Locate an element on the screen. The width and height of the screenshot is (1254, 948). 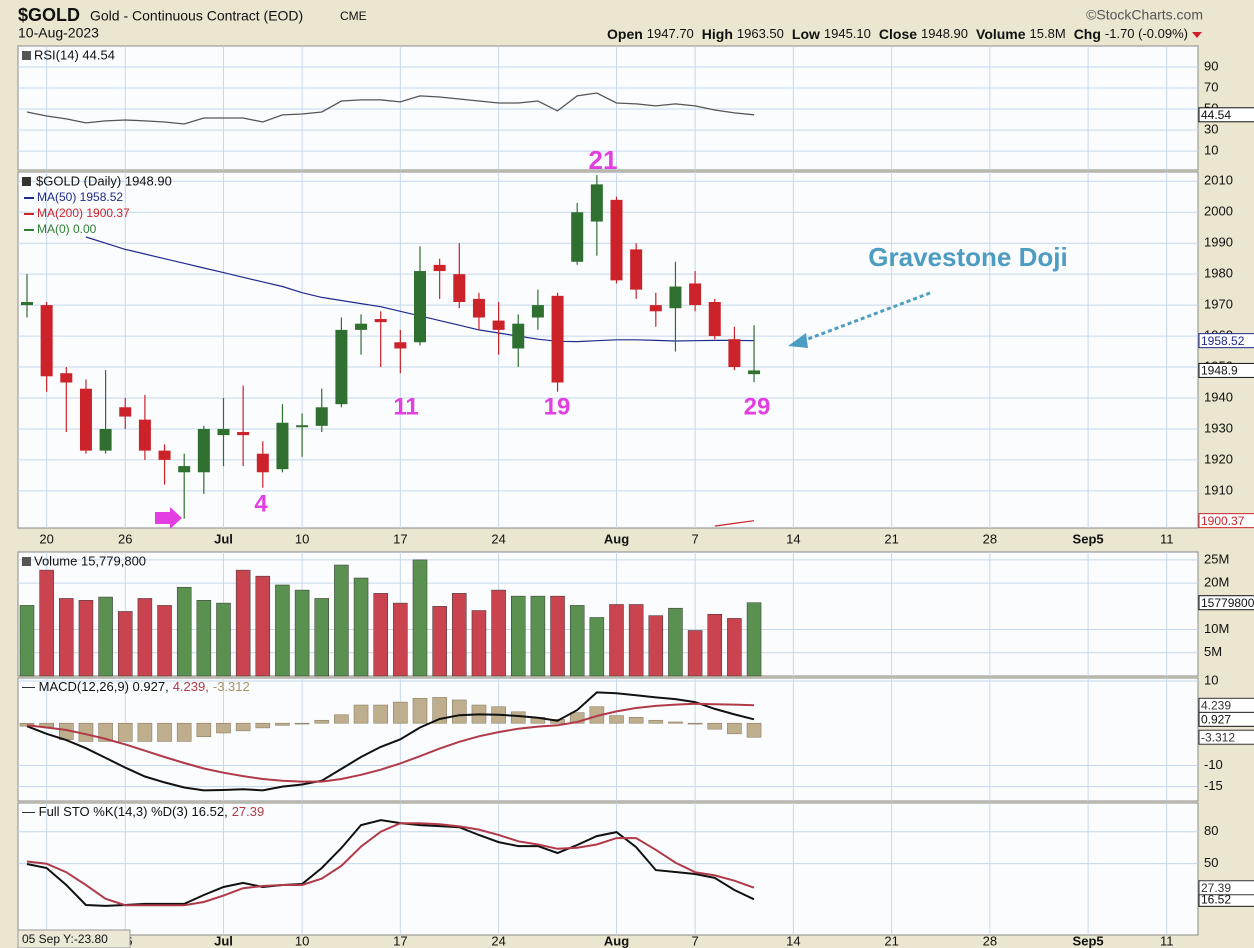
y-tick-label: 70 is located at coordinates (1211, 86).